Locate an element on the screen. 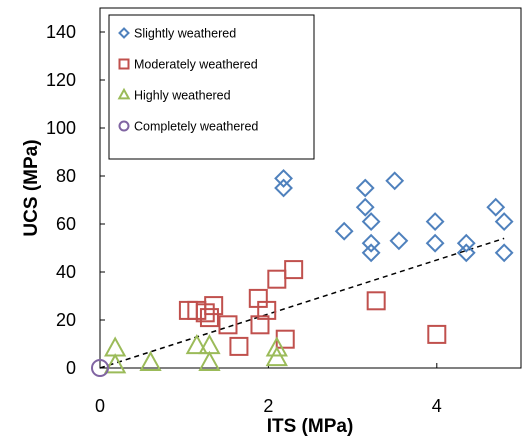 This screenshot has height=446, width=531. legend-label: Slightly weathered is located at coordinates (185, 34).